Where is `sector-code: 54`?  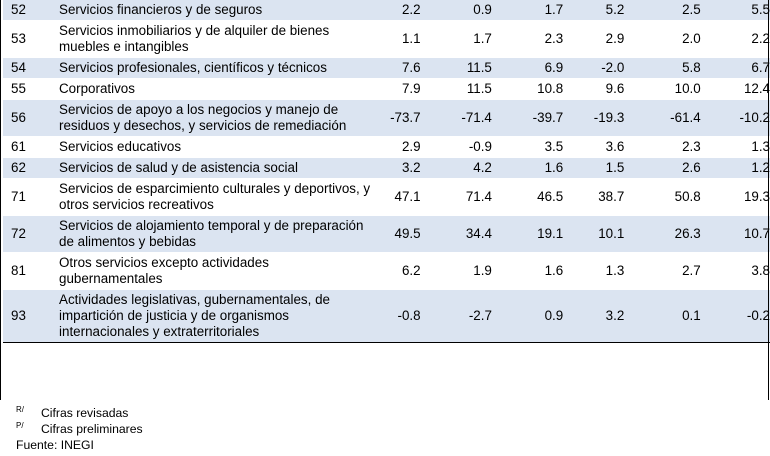
sector-code: 54 is located at coordinates (31, 68).